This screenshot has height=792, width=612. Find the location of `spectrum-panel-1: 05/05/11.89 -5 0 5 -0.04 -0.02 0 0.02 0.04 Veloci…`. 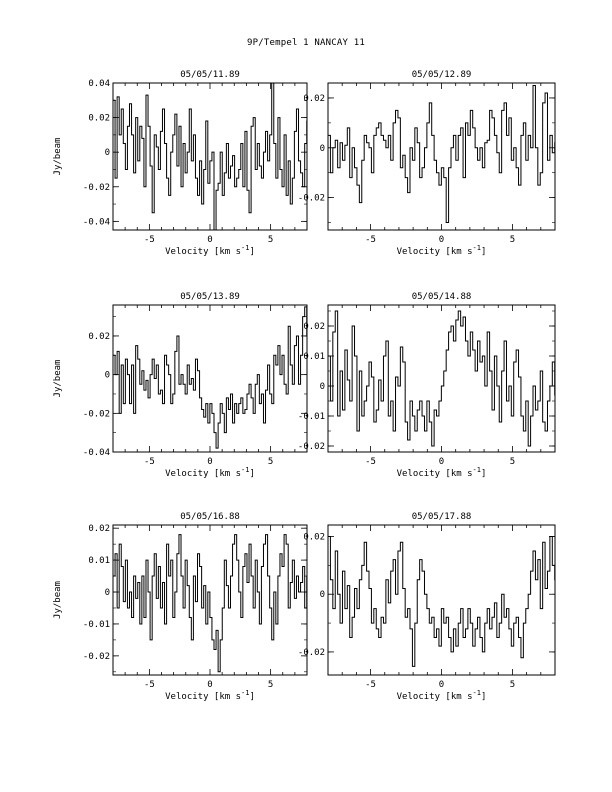

spectrum-panel-1: 05/05/11.89 -5 0 5 -0.04 -0.02 0 0.02 0.04 Veloci… is located at coordinates (180, 163).